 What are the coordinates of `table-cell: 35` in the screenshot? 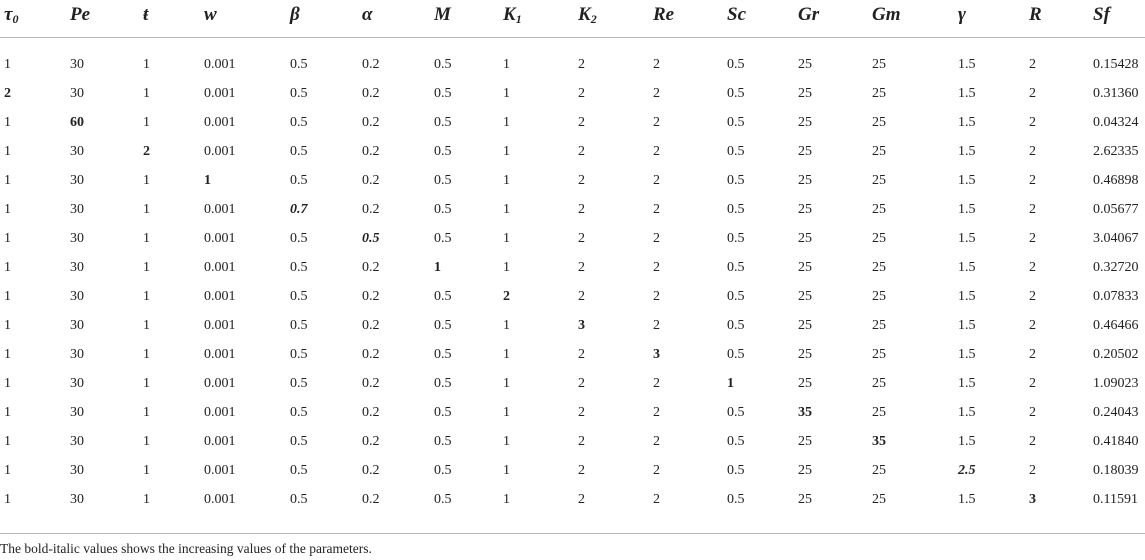 It's located at (805, 412).